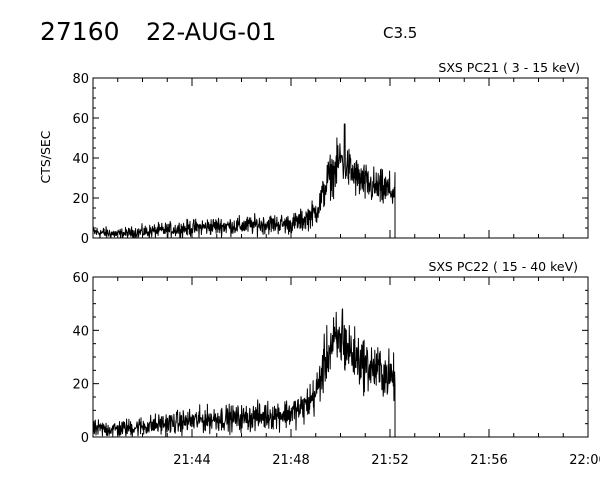 The height and width of the screenshot is (480, 600). Describe the element at coordinates (400, 33) in the screenshot. I see `flare-class: C3.5` at that location.